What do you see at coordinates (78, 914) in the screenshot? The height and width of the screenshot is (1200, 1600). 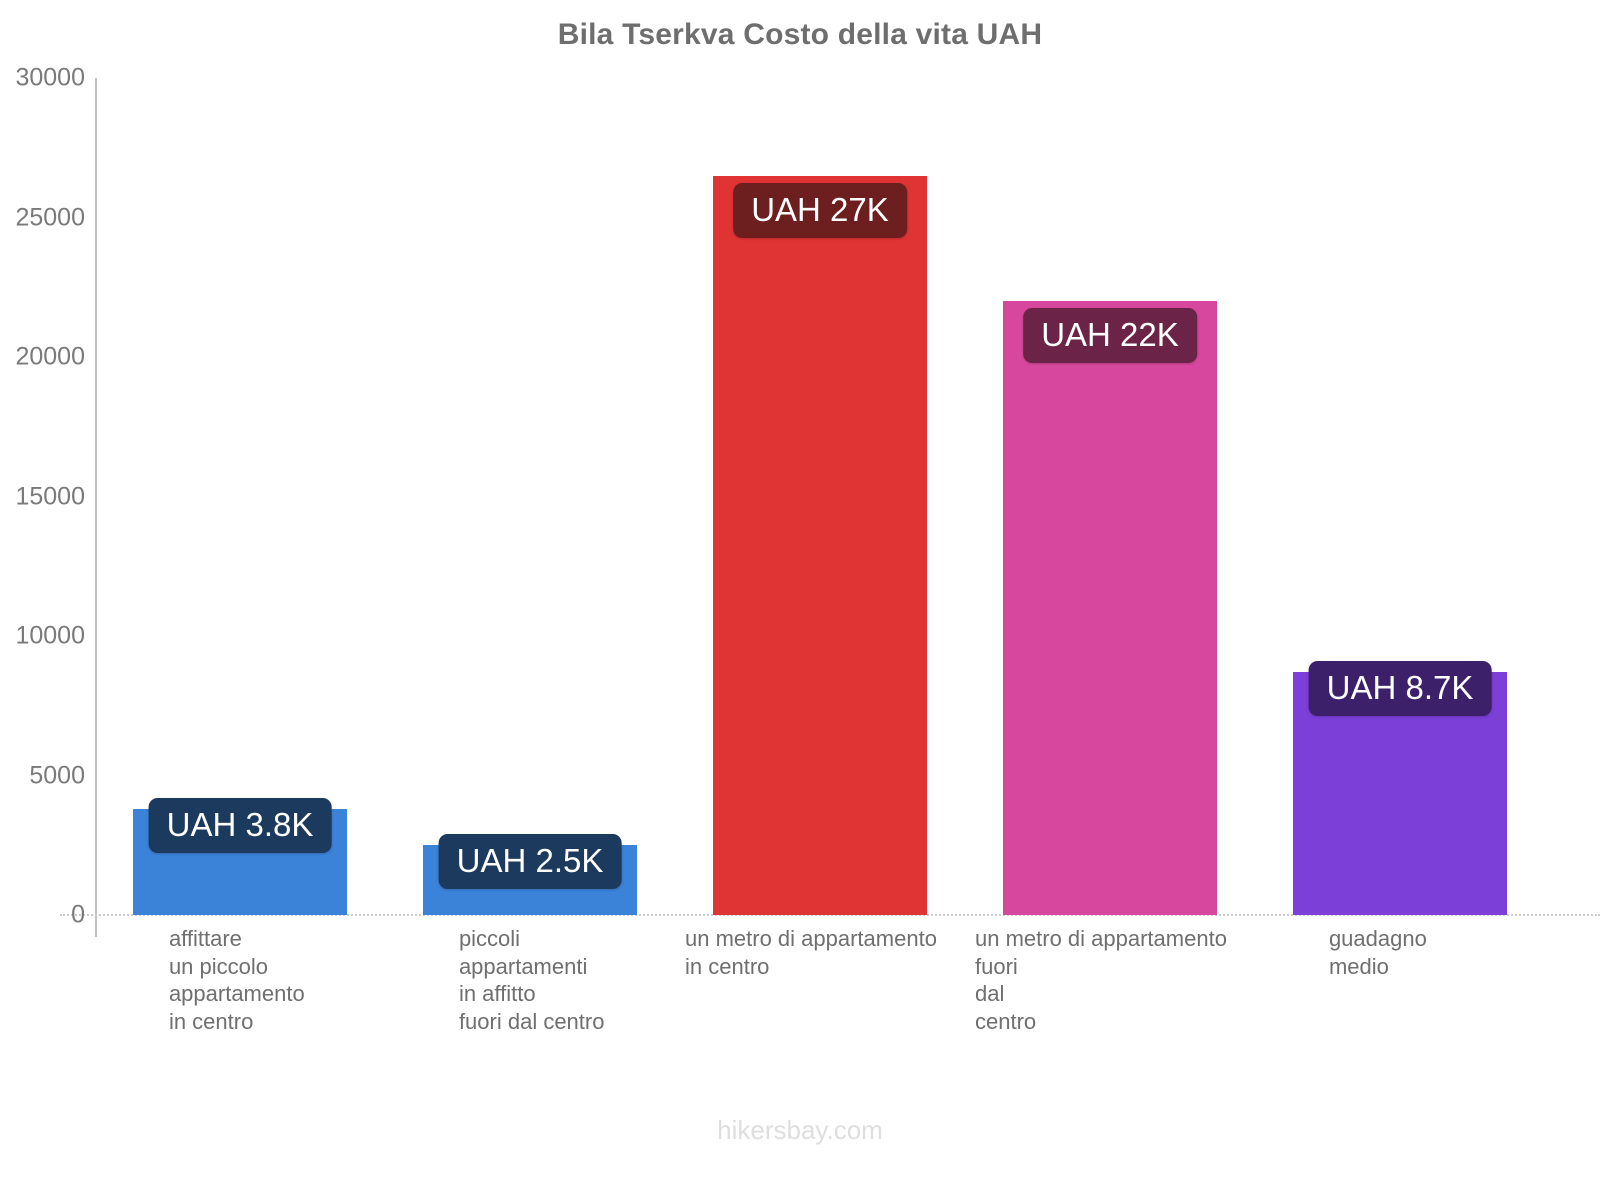 I see `y-axis-tick-label: 0` at bounding box center [78, 914].